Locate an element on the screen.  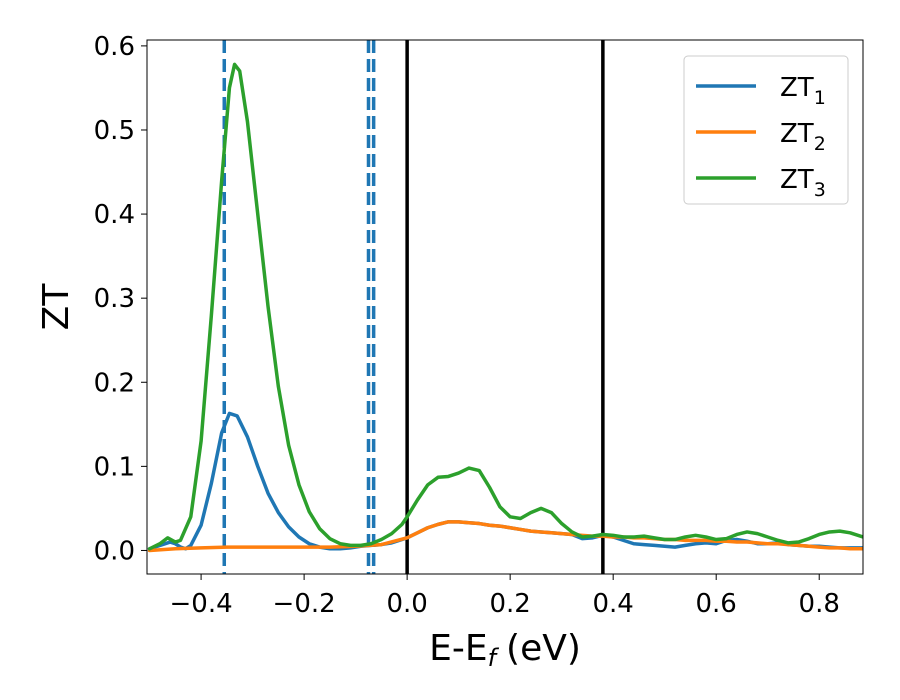
x-tick-label: −0.2 is located at coordinates (304, 604).